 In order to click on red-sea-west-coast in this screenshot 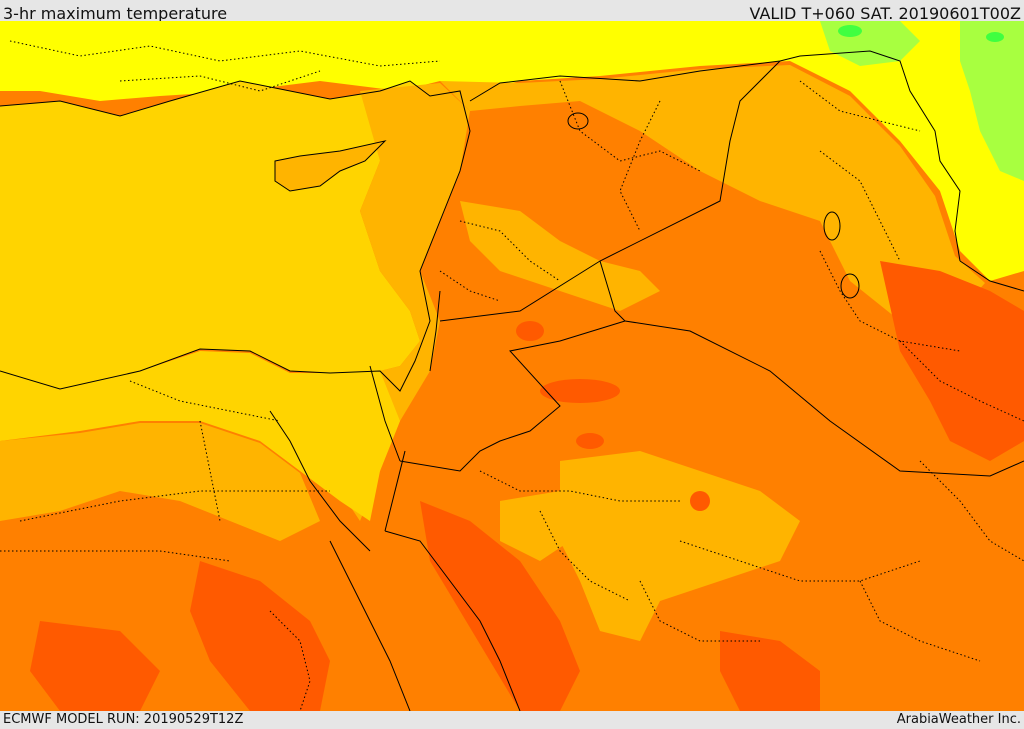, I will do `click(370, 625)`.